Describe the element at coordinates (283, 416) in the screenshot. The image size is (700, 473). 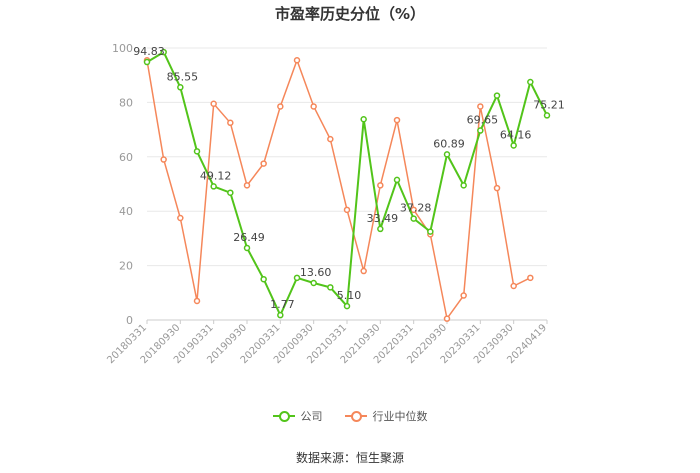
I see `legend-swatch-company` at that location.